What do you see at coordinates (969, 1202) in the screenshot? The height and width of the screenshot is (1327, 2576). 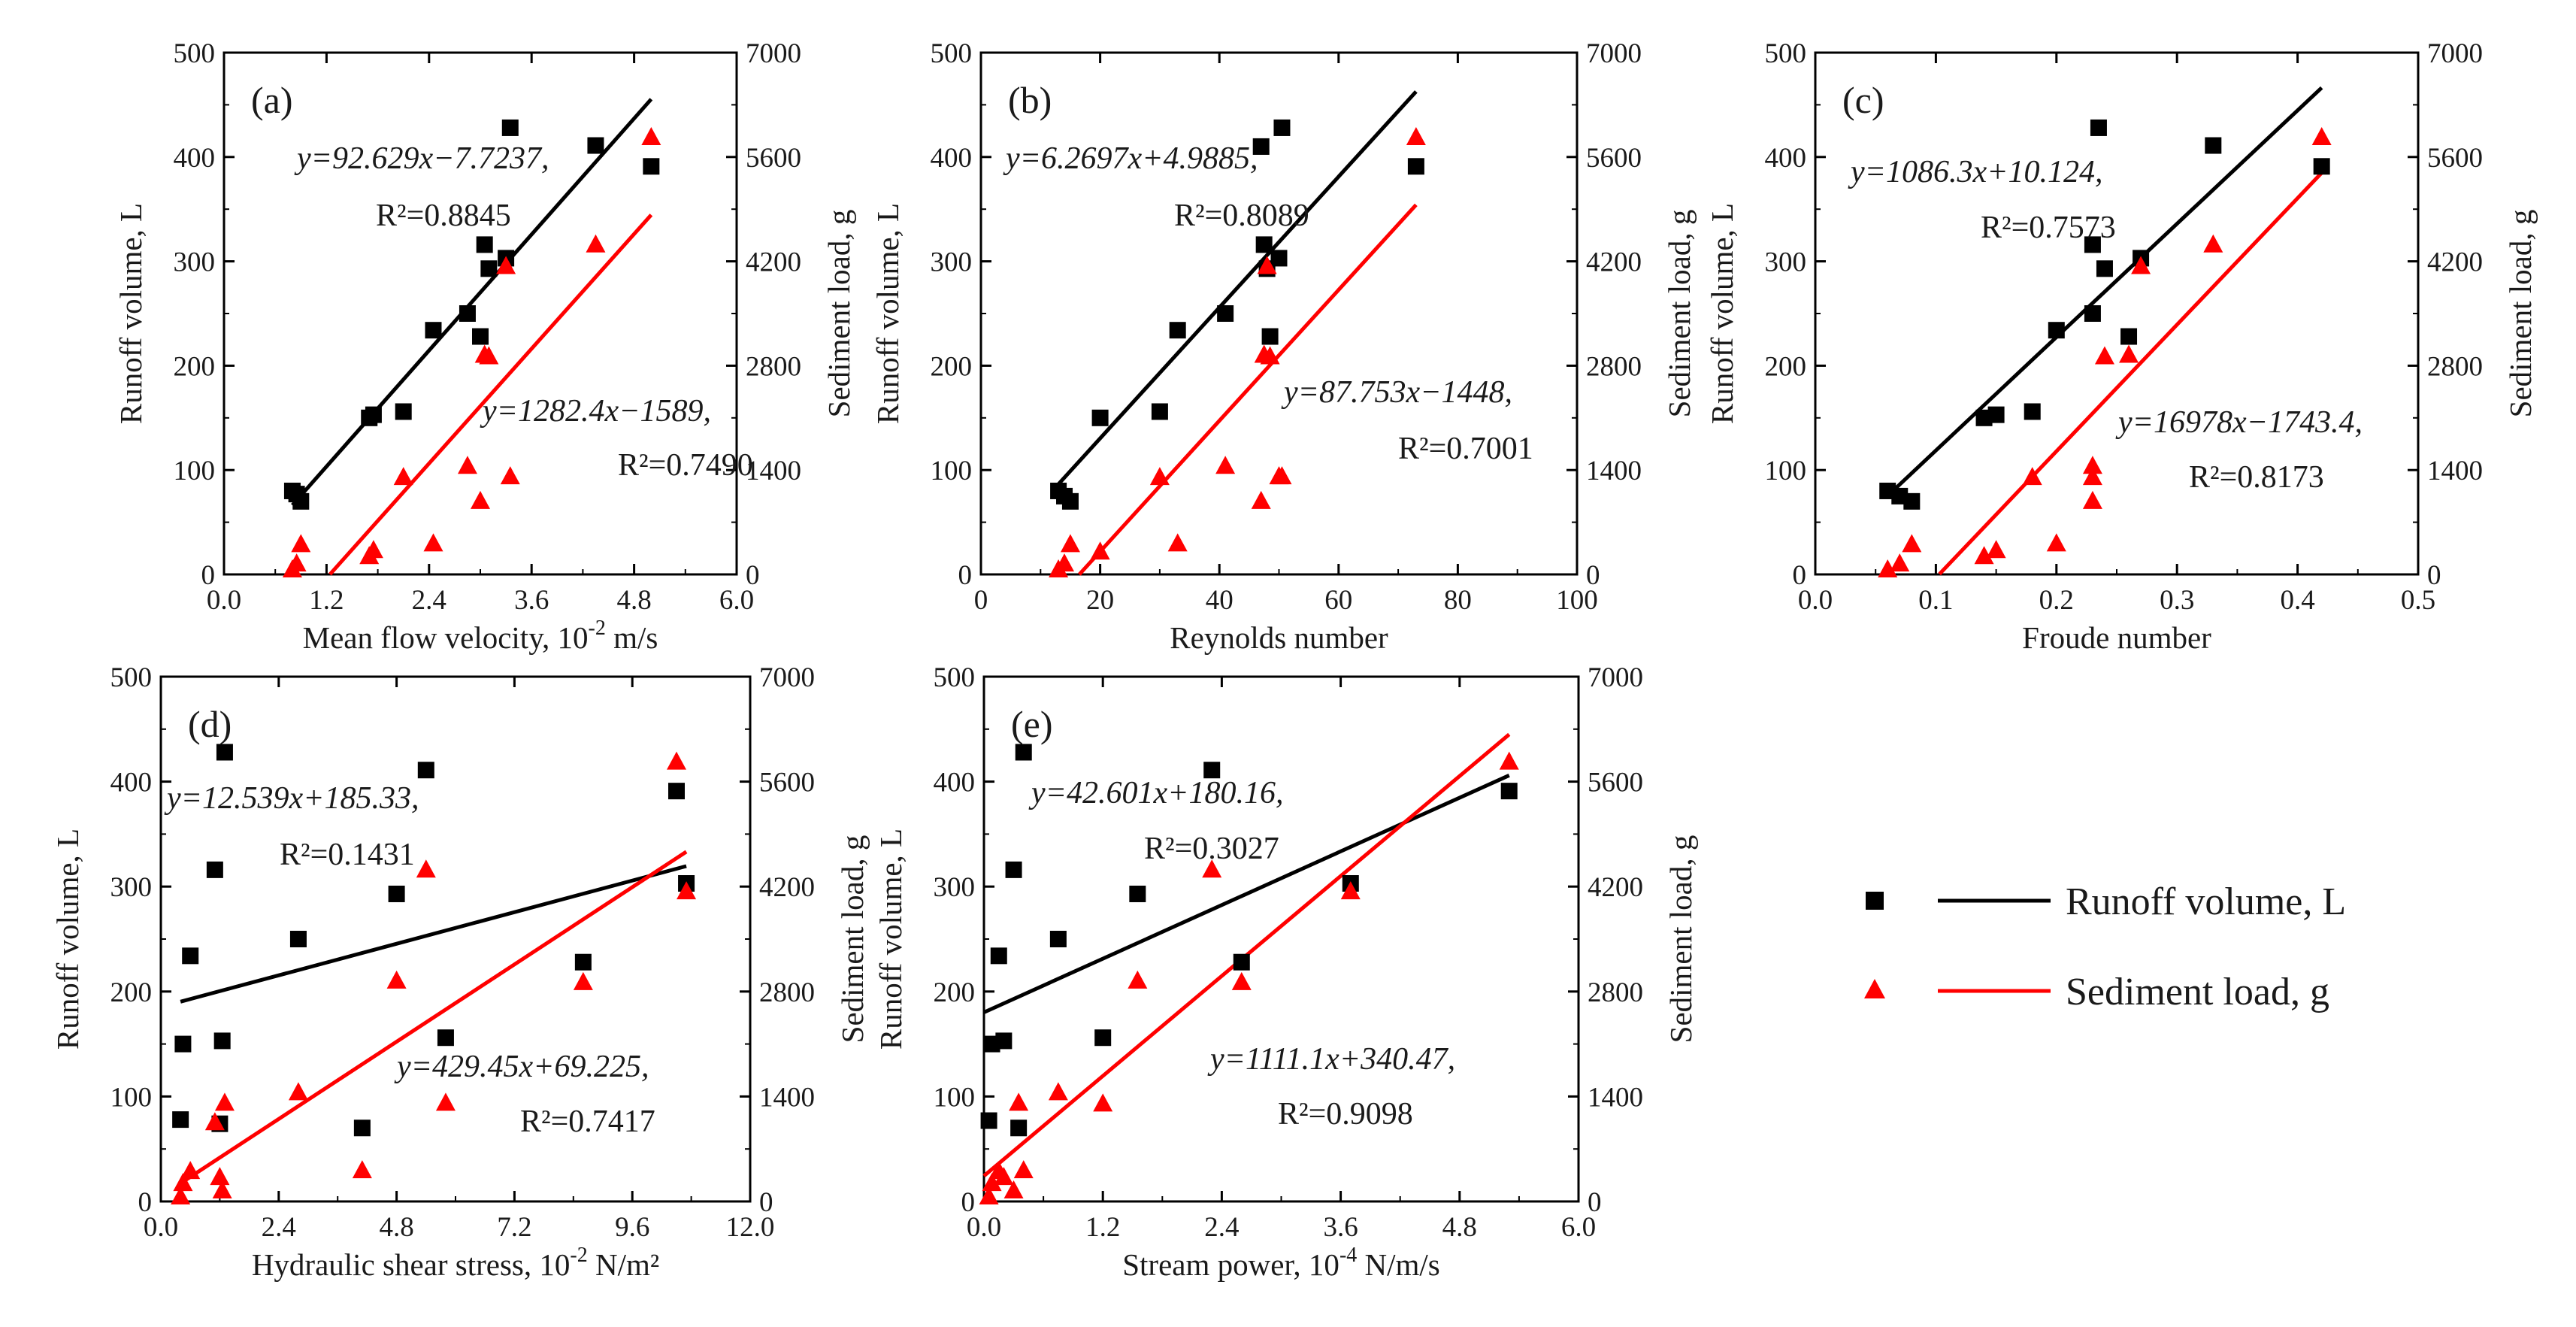 I see `y-tick-label: 0` at bounding box center [969, 1202].